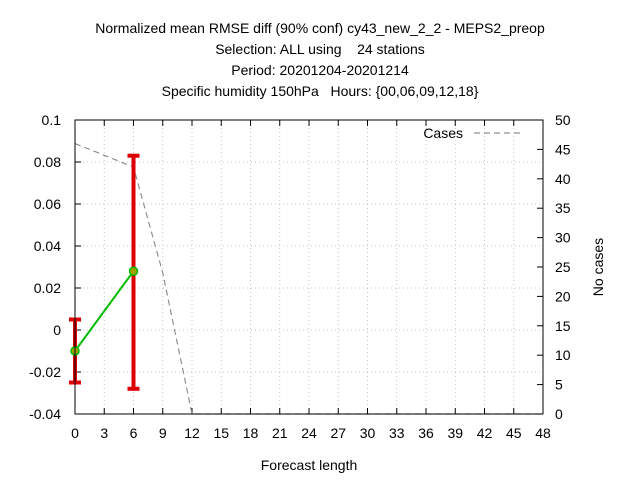 This screenshot has width=640, height=480. I want to click on x-tick-label: 12, so click(192, 433).